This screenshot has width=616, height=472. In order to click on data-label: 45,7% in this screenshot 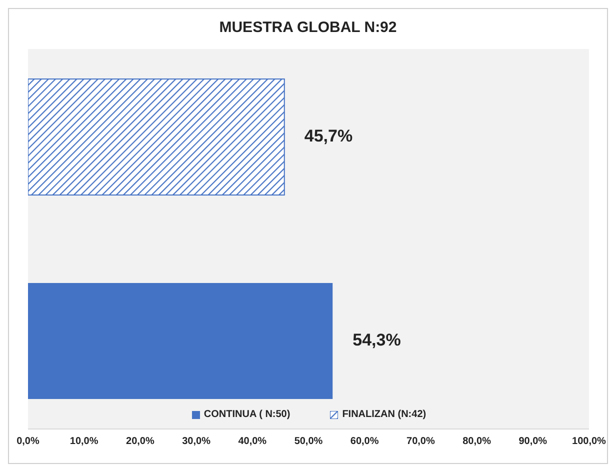, I will do `click(328, 136)`.